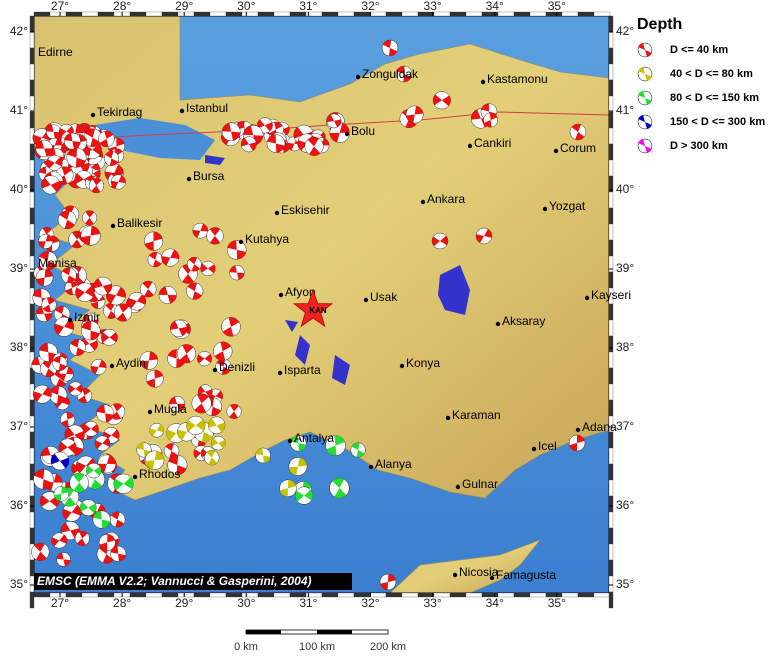  I want to click on city-label: Konya, so click(423, 363).